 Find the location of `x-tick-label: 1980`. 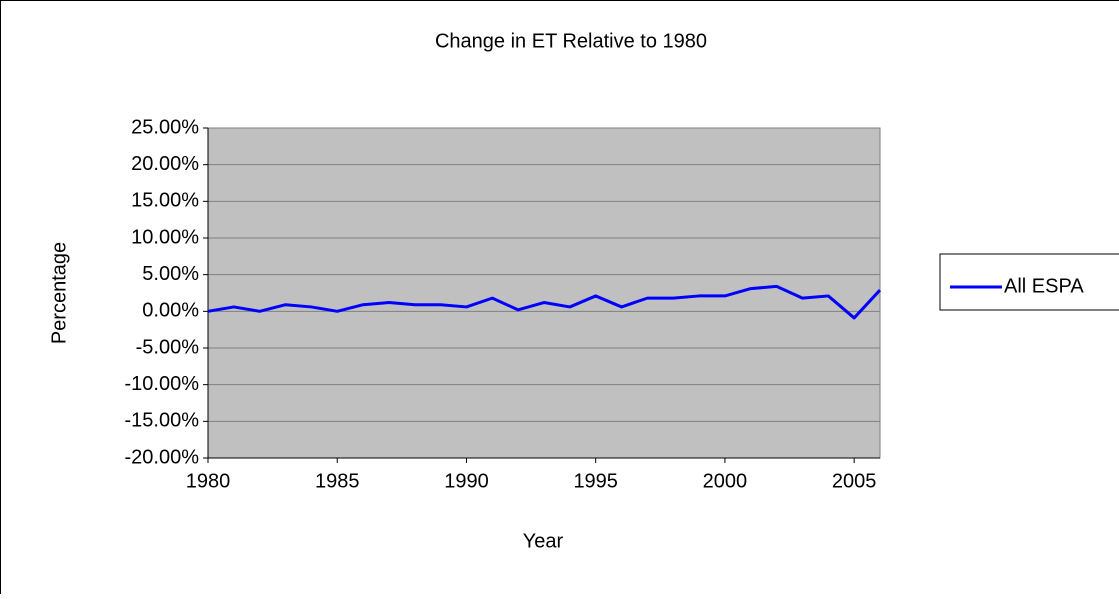

x-tick-label: 1980 is located at coordinates (208, 481).